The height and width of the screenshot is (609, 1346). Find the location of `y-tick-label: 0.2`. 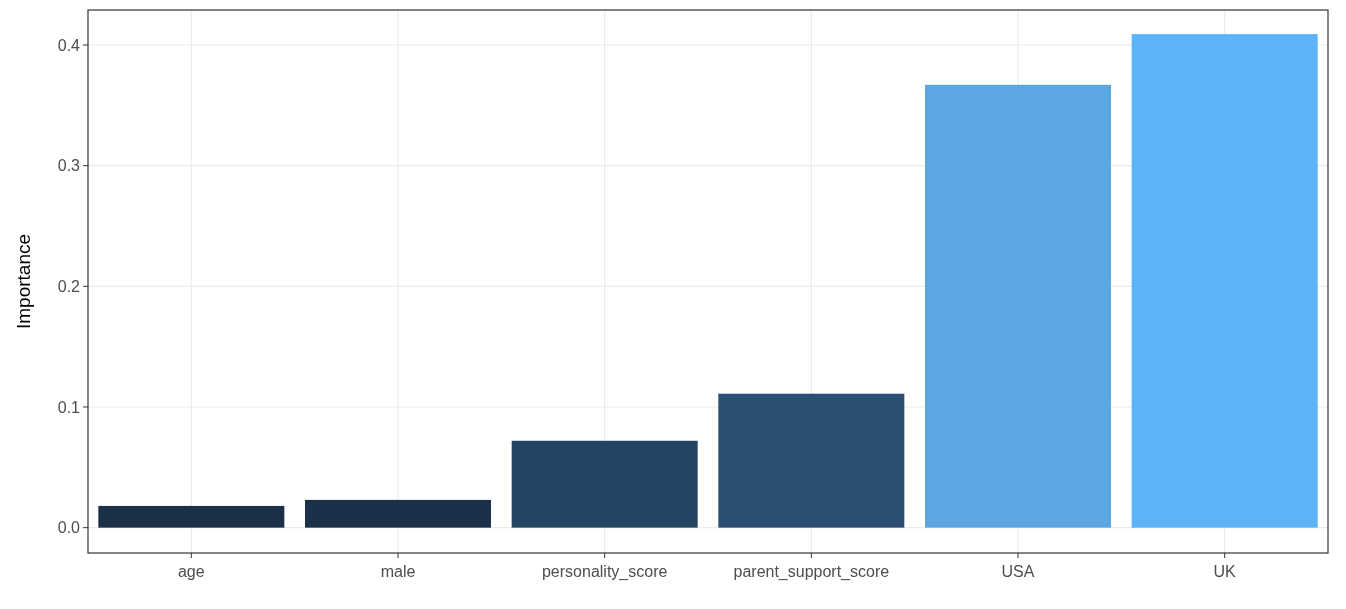

y-tick-label: 0.2 is located at coordinates (69, 286).